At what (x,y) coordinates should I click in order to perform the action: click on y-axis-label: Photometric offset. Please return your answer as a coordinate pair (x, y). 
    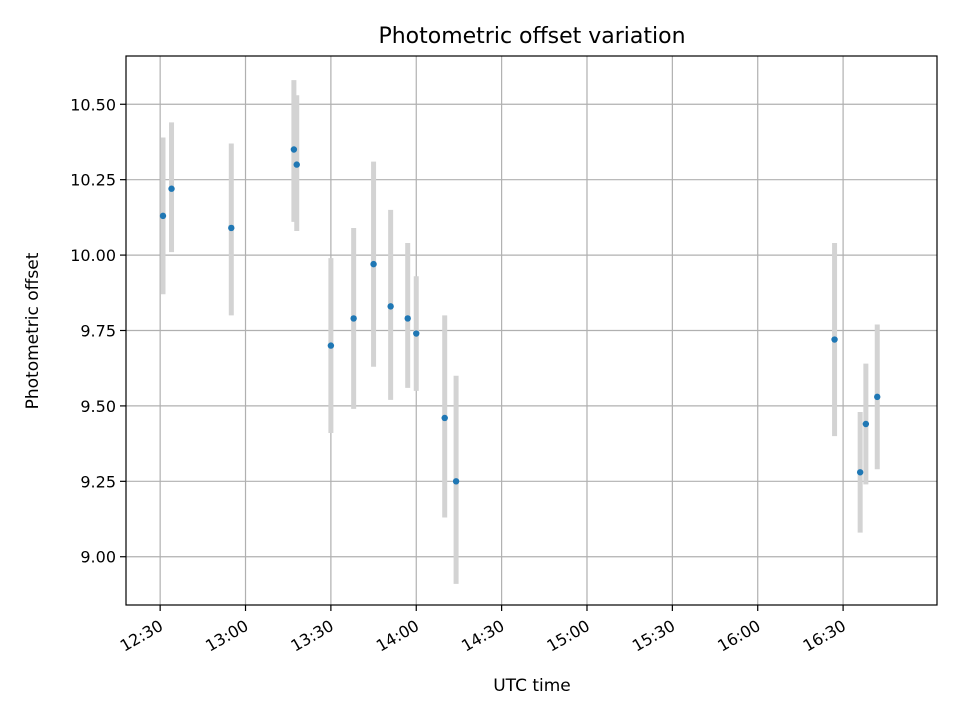
    Looking at the image, I should click on (33, 330).